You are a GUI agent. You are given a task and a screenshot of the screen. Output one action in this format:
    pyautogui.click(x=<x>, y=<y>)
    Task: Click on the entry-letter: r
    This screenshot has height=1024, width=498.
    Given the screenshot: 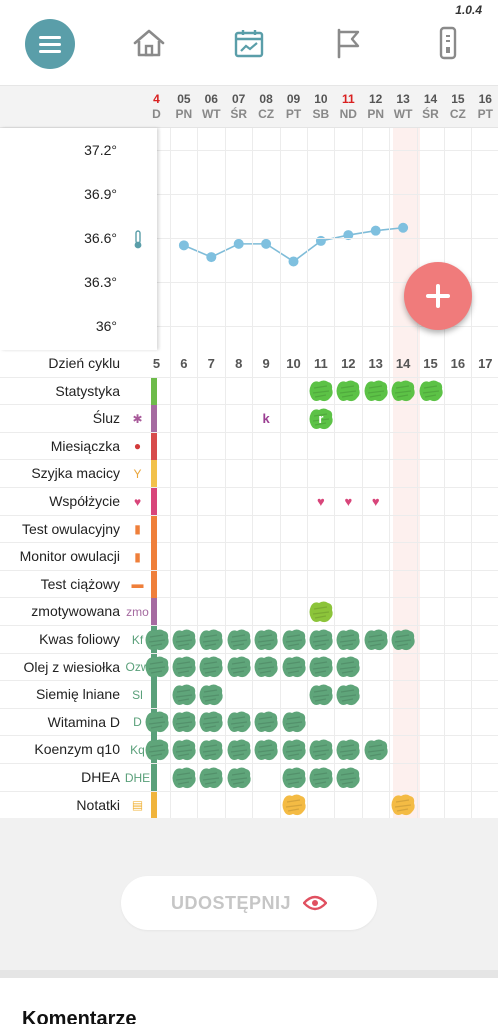 What is the action you would take?
    pyautogui.click(x=321, y=419)
    